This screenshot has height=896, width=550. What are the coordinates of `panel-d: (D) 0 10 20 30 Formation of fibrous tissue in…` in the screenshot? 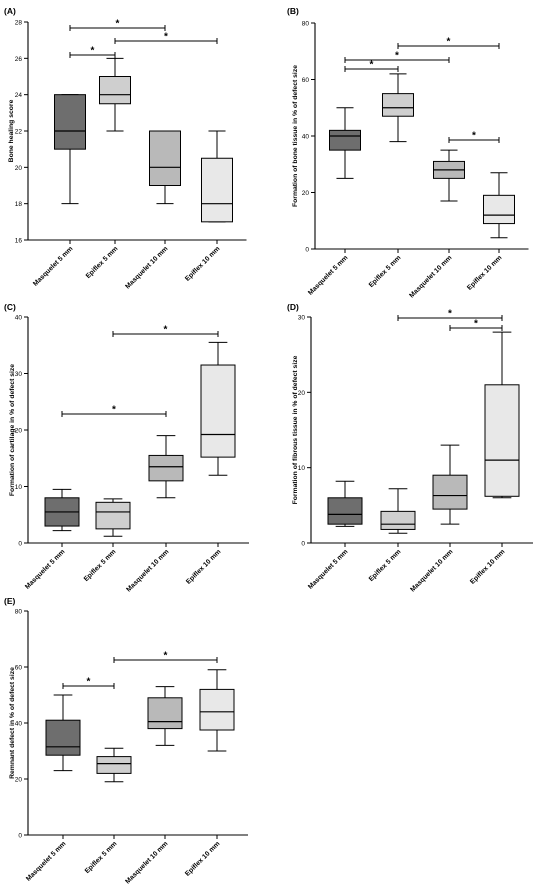 It's located at (410, 447).